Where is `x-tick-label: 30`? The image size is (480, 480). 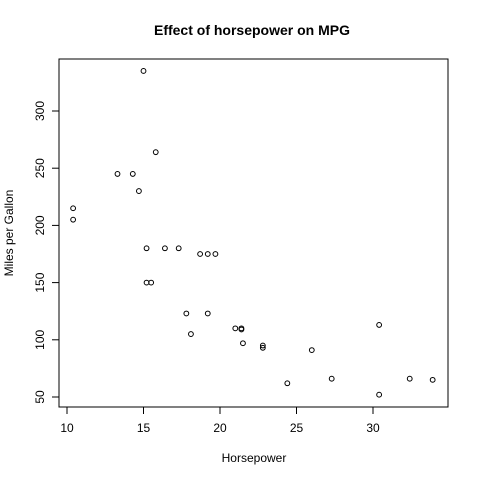
x-tick-label: 30 is located at coordinates (373, 428).